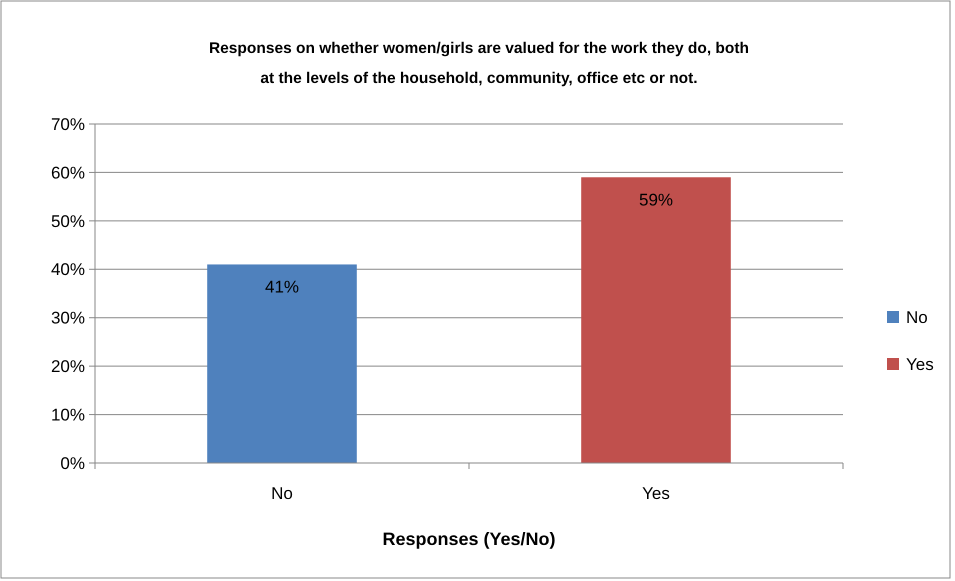 The width and height of the screenshot is (955, 581). What do you see at coordinates (67, 318) in the screenshot?
I see `y-tick-label: 30%` at bounding box center [67, 318].